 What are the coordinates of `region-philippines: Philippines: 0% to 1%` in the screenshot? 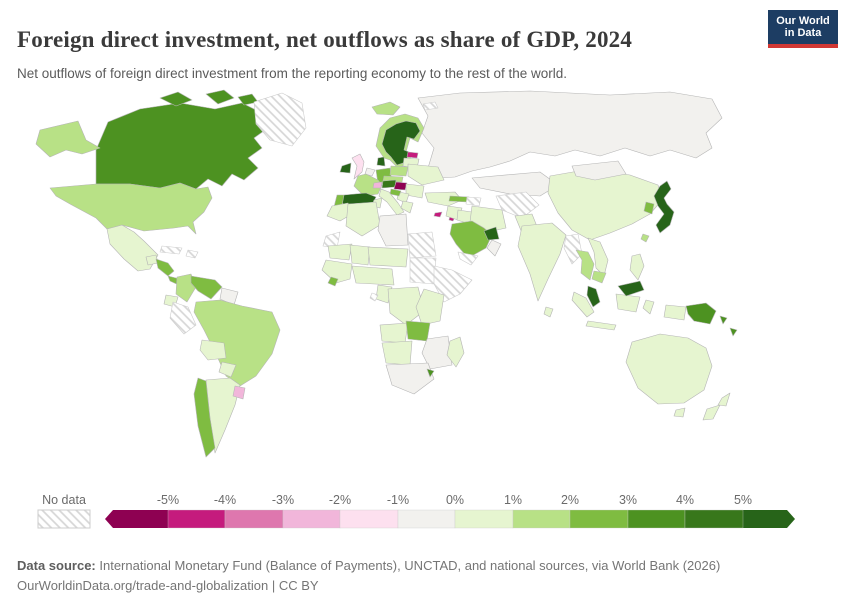 It's located at (637, 267).